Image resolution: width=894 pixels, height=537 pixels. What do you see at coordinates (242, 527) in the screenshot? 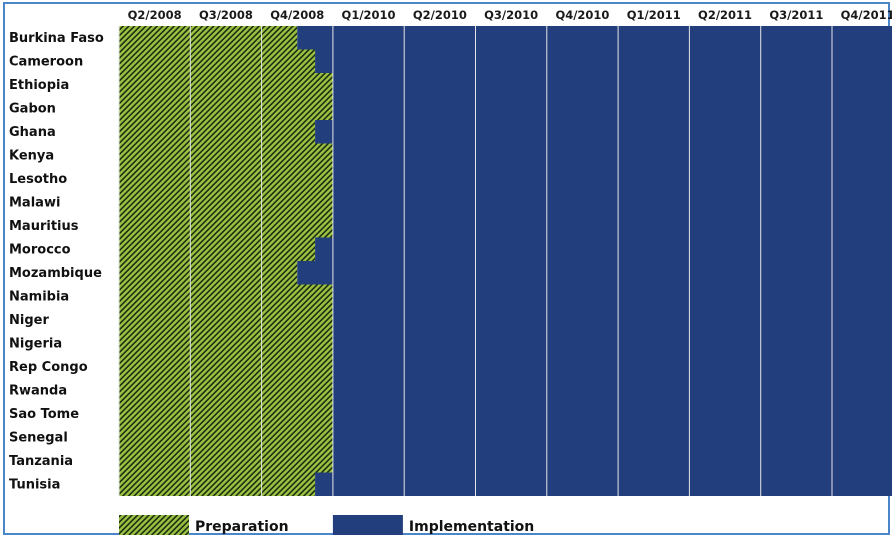
I see `legend-preparation-label: Preparation` at bounding box center [242, 527].